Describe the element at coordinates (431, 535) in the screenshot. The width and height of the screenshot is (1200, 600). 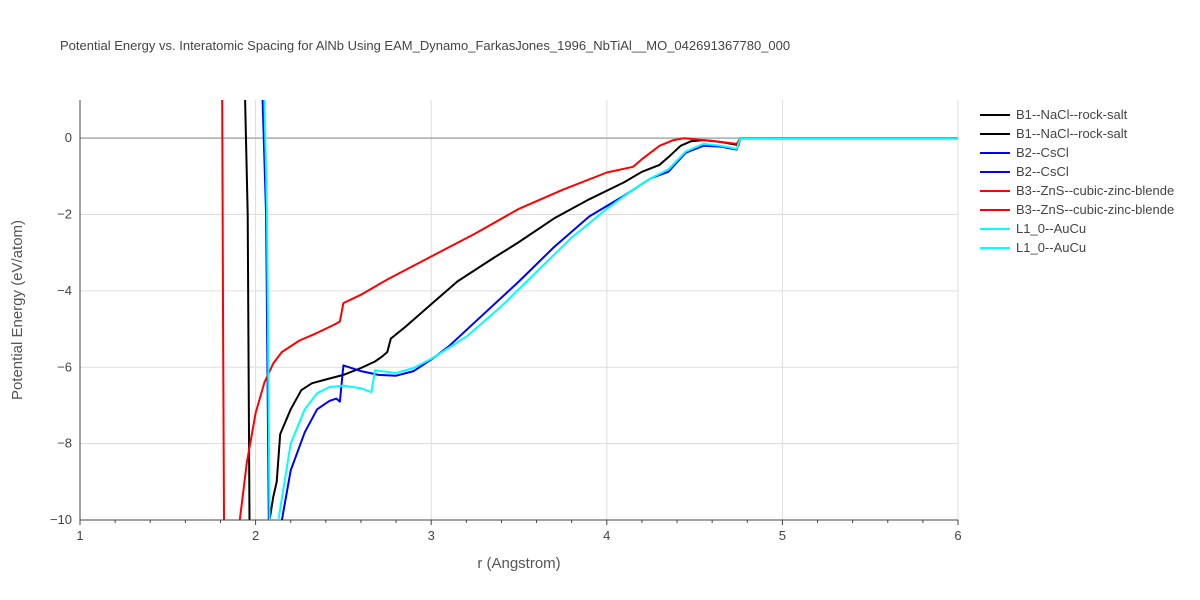
I see `x-tick-label: 3` at that location.